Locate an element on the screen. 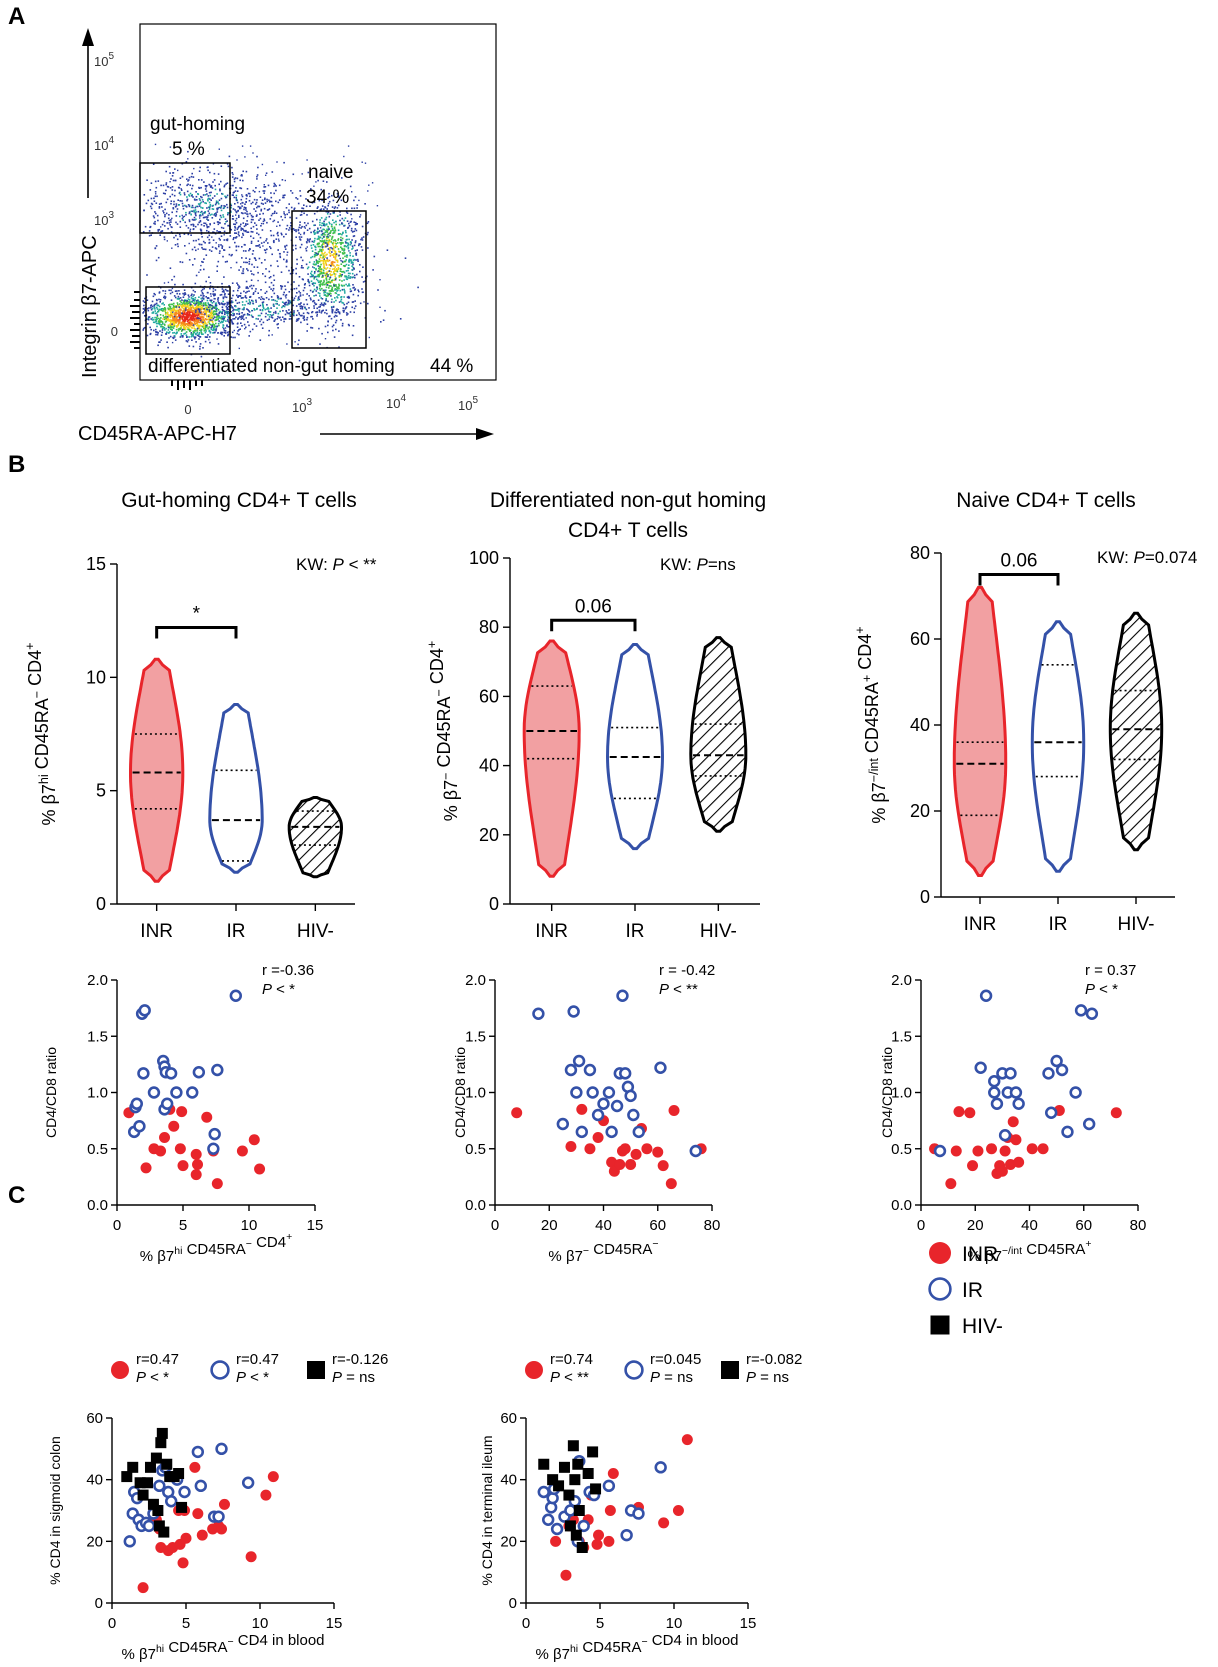  flow-y-tick: 0 is located at coordinates (114, 331).